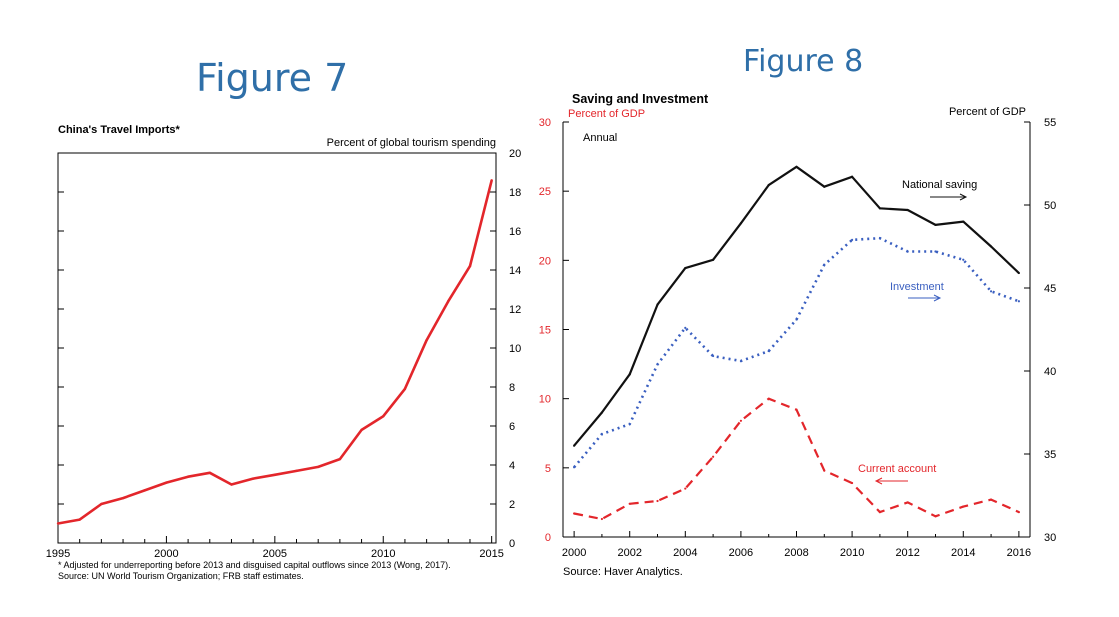 Image resolution: width=1119 pixels, height=617 pixels. What do you see at coordinates (685, 553) in the screenshot?
I see `x-tick-label-2004: 2004` at bounding box center [685, 553].